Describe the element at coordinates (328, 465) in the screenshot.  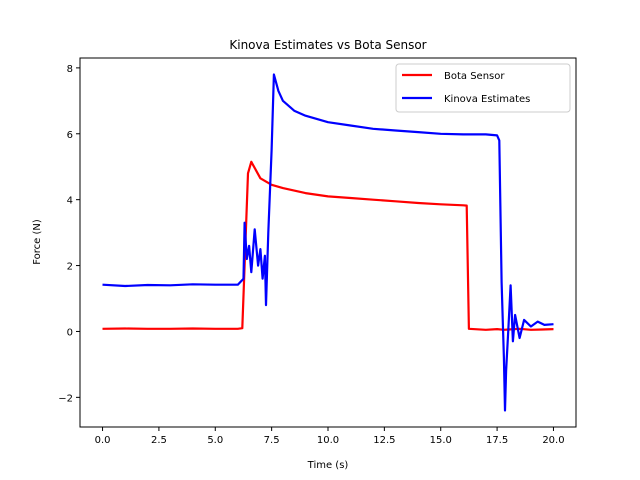
I see `x-axis-title: Time (s)` at that location.